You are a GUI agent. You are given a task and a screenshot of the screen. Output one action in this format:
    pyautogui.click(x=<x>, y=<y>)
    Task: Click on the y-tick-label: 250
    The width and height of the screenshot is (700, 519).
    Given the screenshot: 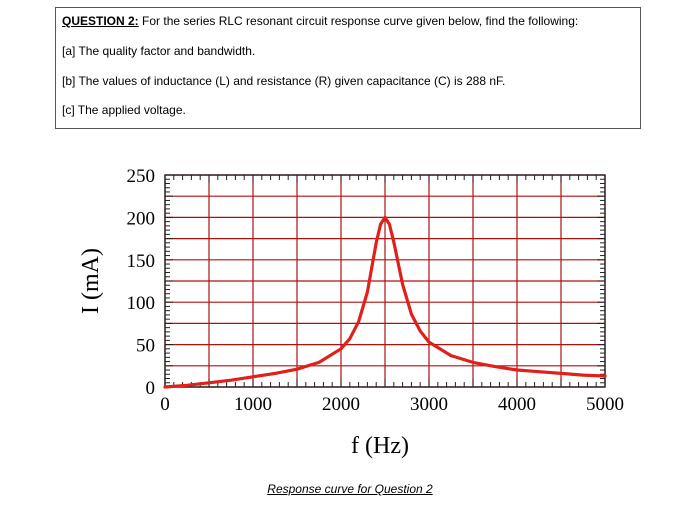 What is the action you would take?
    pyautogui.click(x=141, y=176)
    